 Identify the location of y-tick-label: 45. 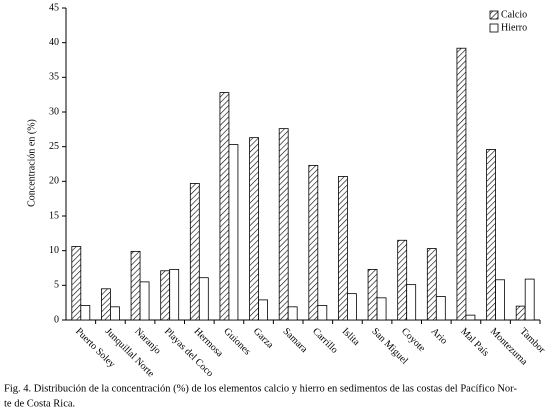
(54, 7).